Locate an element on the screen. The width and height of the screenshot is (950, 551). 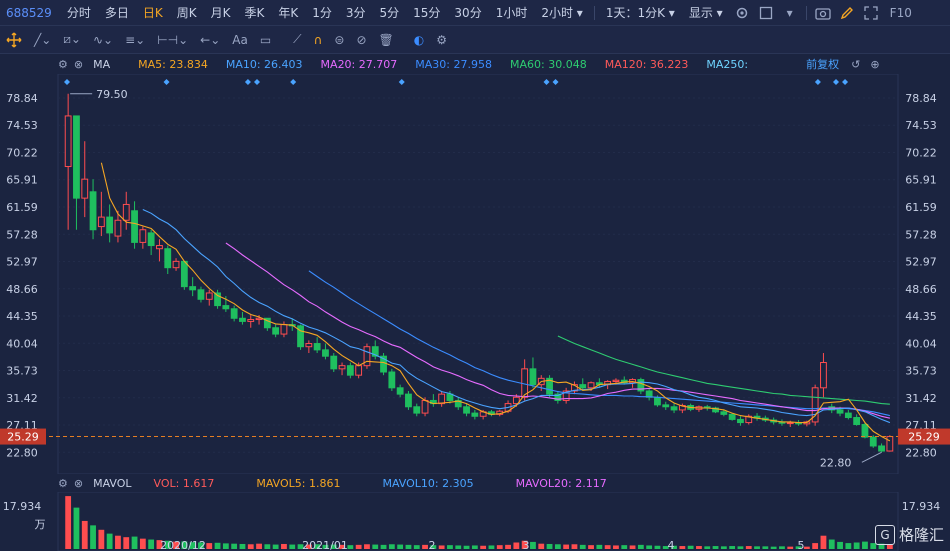
period-3min: 3分 is located at coordinates (355, 13).